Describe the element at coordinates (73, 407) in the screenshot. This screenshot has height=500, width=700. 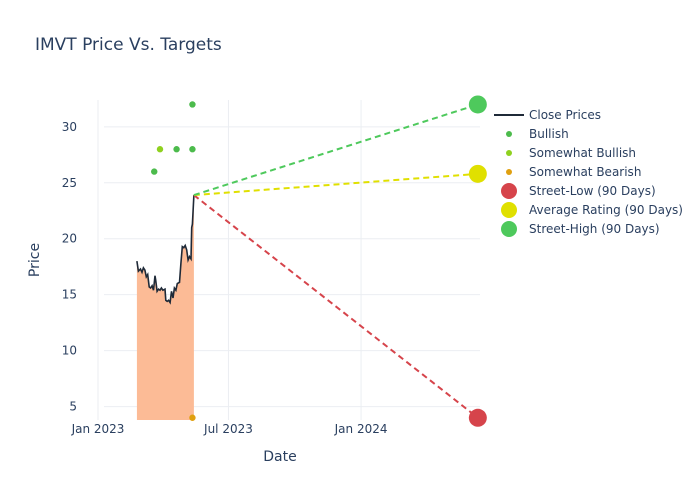
I see `y-tick-label: 5` at that location.